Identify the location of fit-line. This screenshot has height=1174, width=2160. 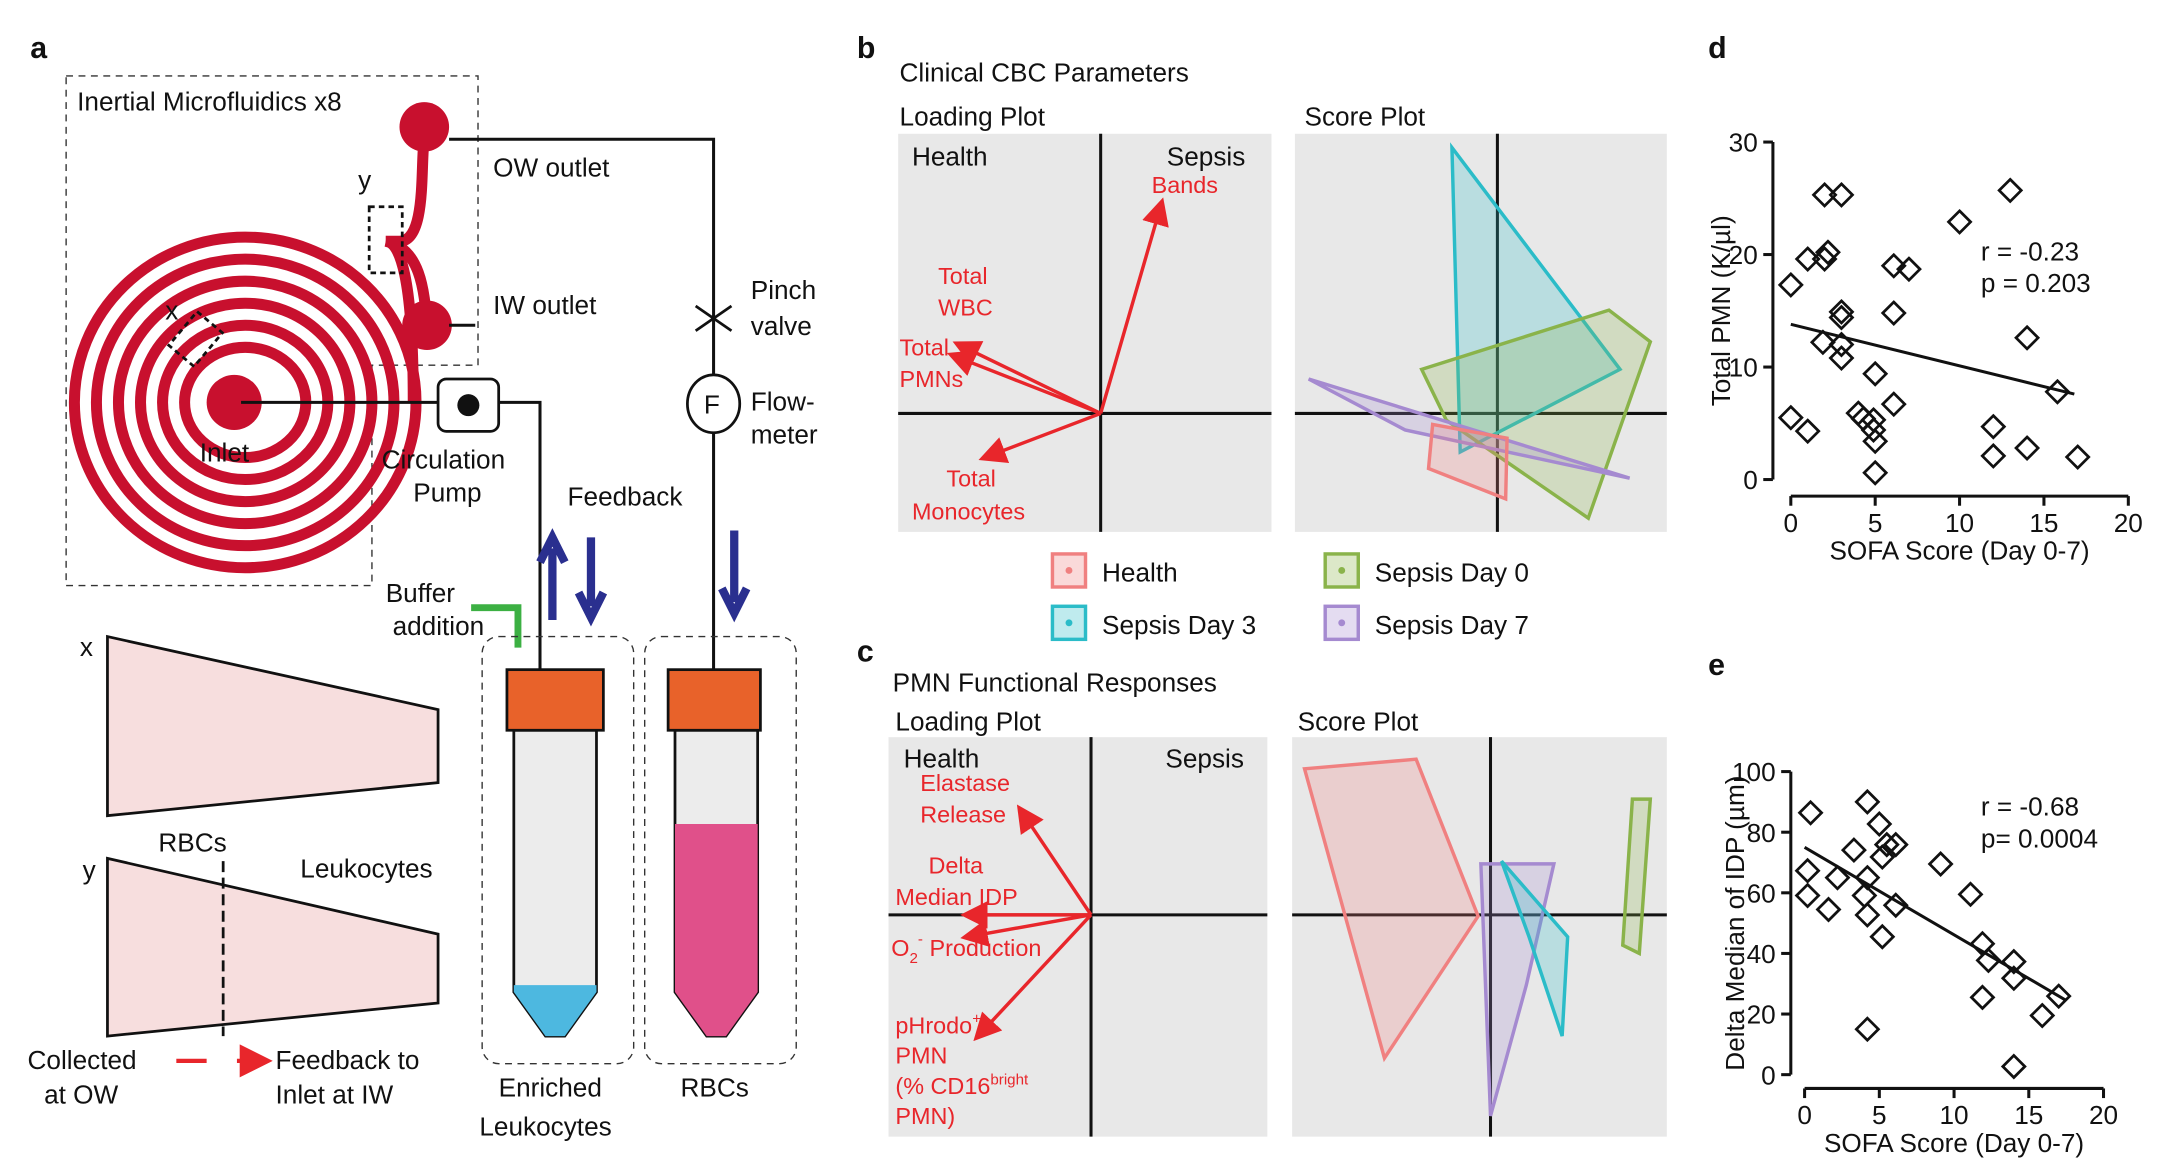
(1935, 924).